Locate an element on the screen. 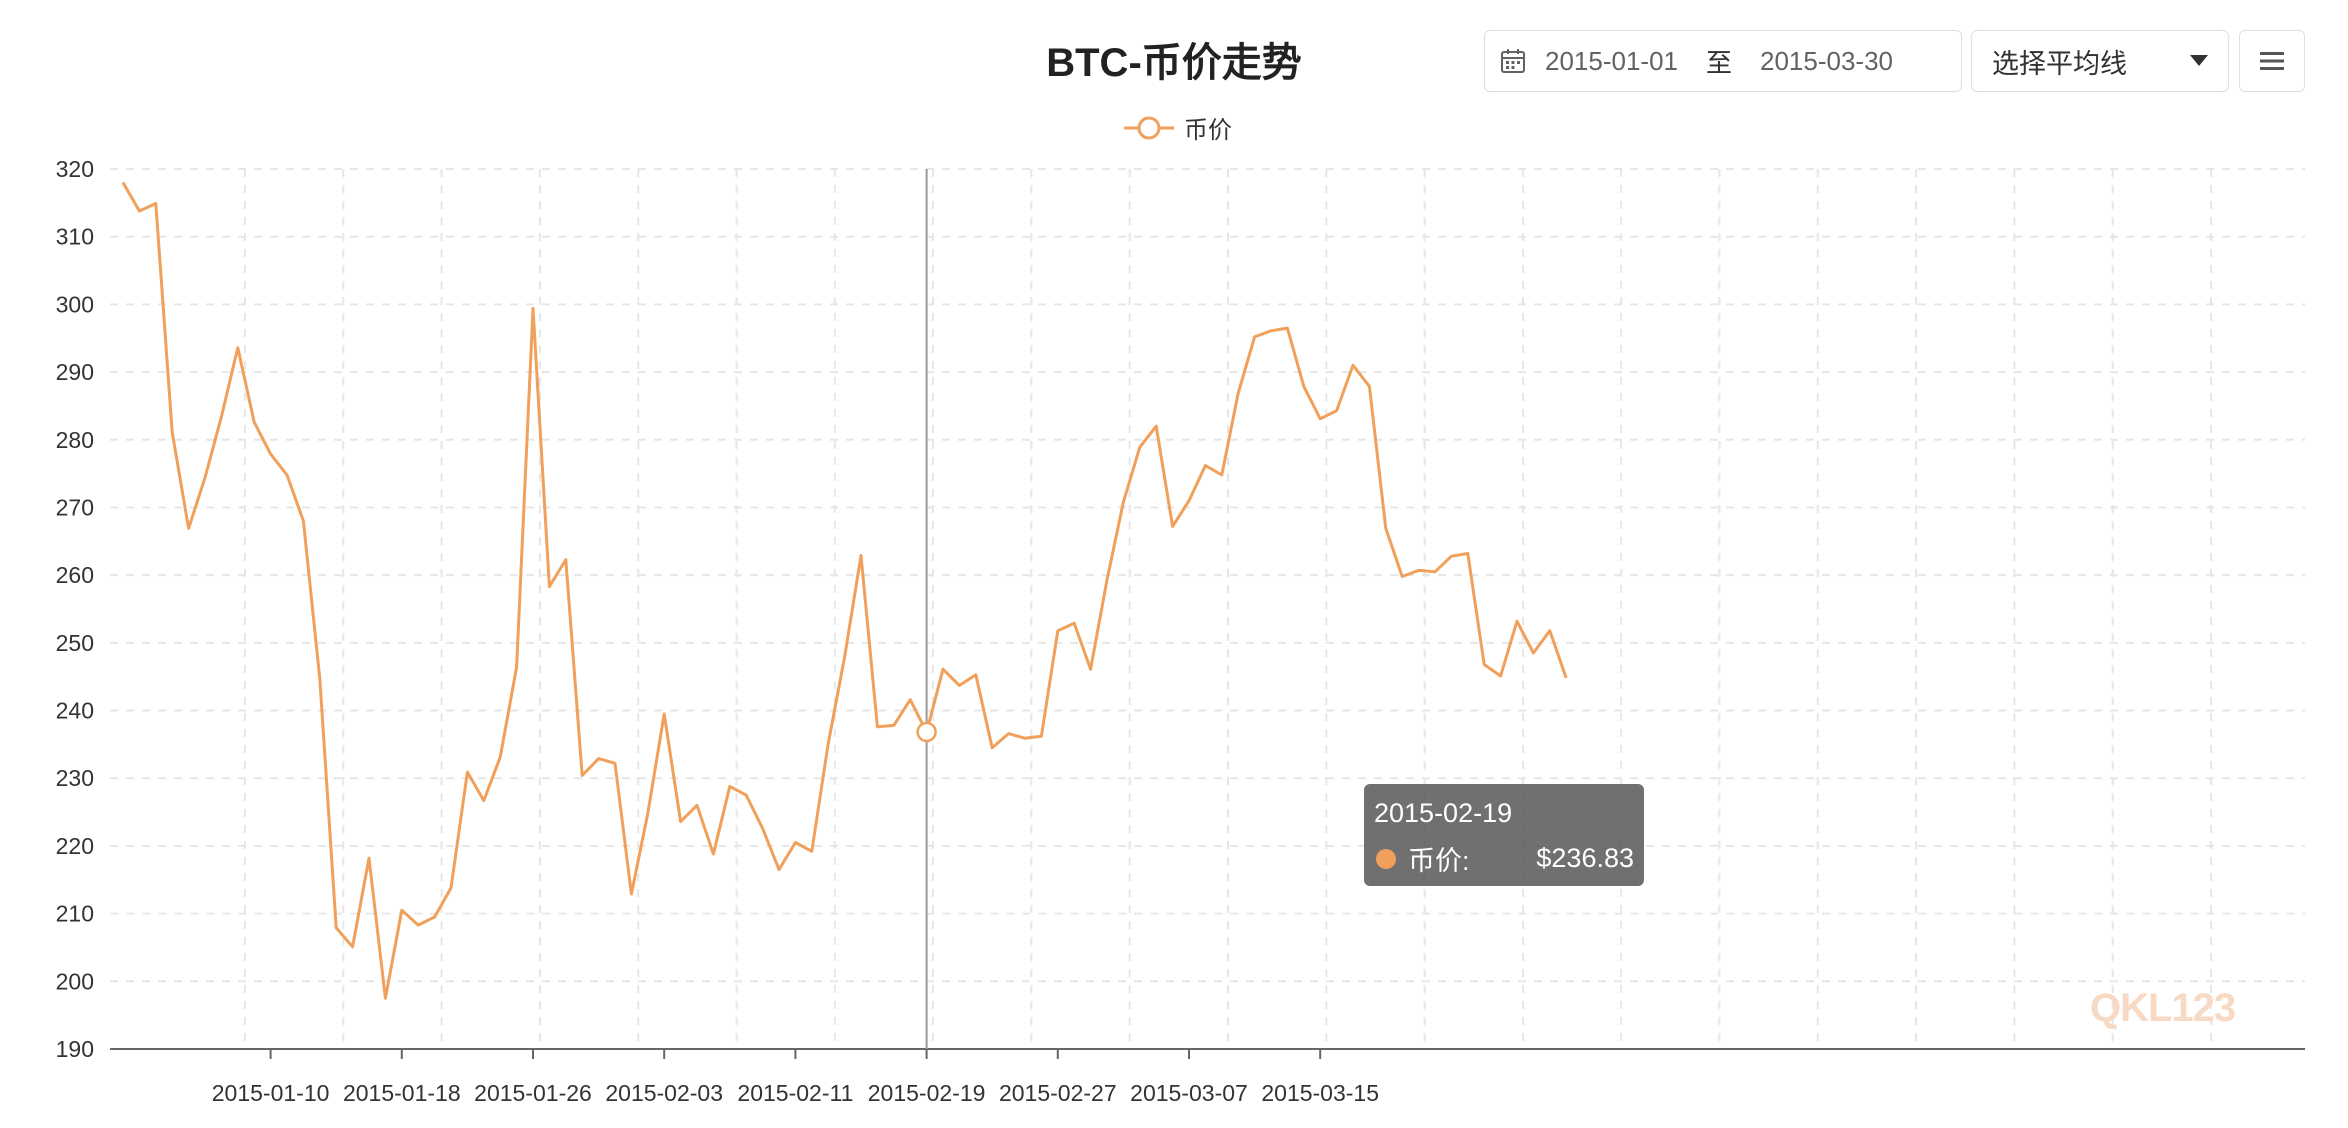 This screenshot has width=2348, height=1128. x-tick-label: 2015-03-15 is located at coordinates (1320, 1093).